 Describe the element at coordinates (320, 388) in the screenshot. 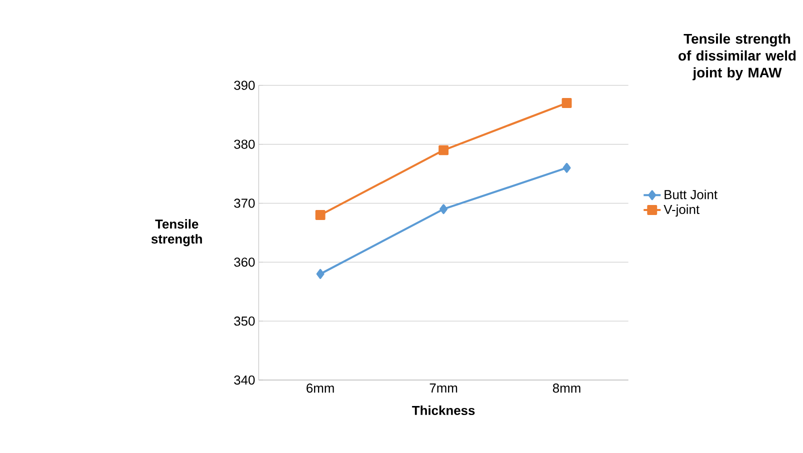

I see `x-tick-label: 6mm` at that location.